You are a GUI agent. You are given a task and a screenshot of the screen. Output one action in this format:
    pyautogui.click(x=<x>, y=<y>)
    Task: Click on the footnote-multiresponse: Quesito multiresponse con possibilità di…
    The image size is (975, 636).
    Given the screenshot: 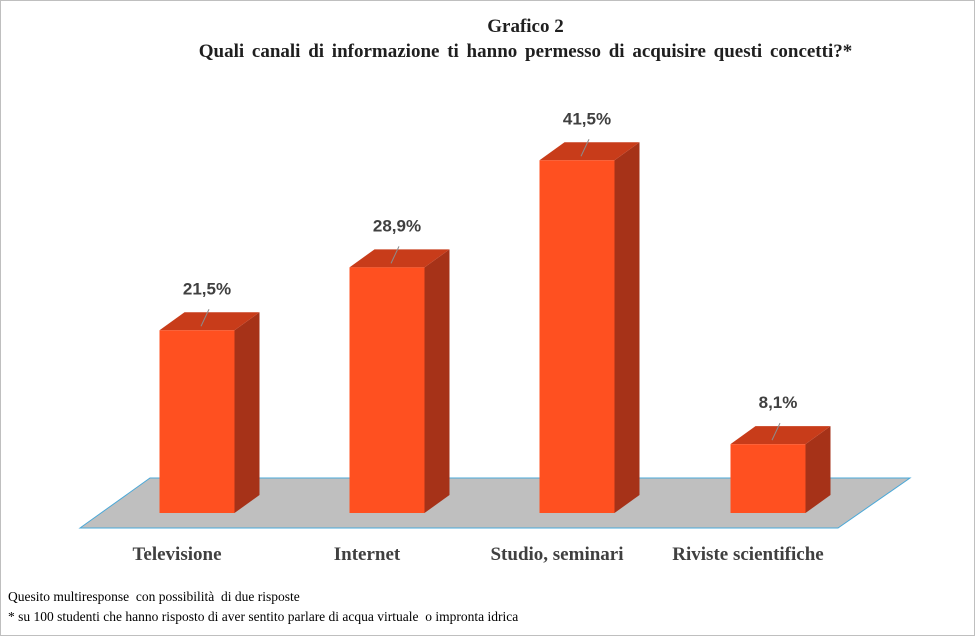 What is the action you would take?
    pyautogui.click(x=154, y=596)
    